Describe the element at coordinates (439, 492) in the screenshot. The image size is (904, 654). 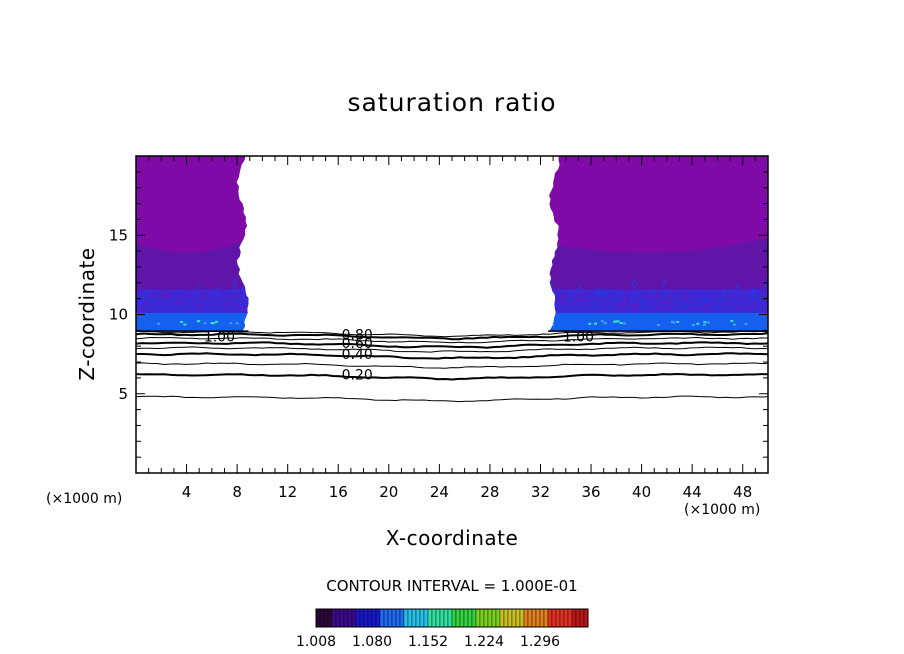
I see `x-tick-label: 24` at that location.